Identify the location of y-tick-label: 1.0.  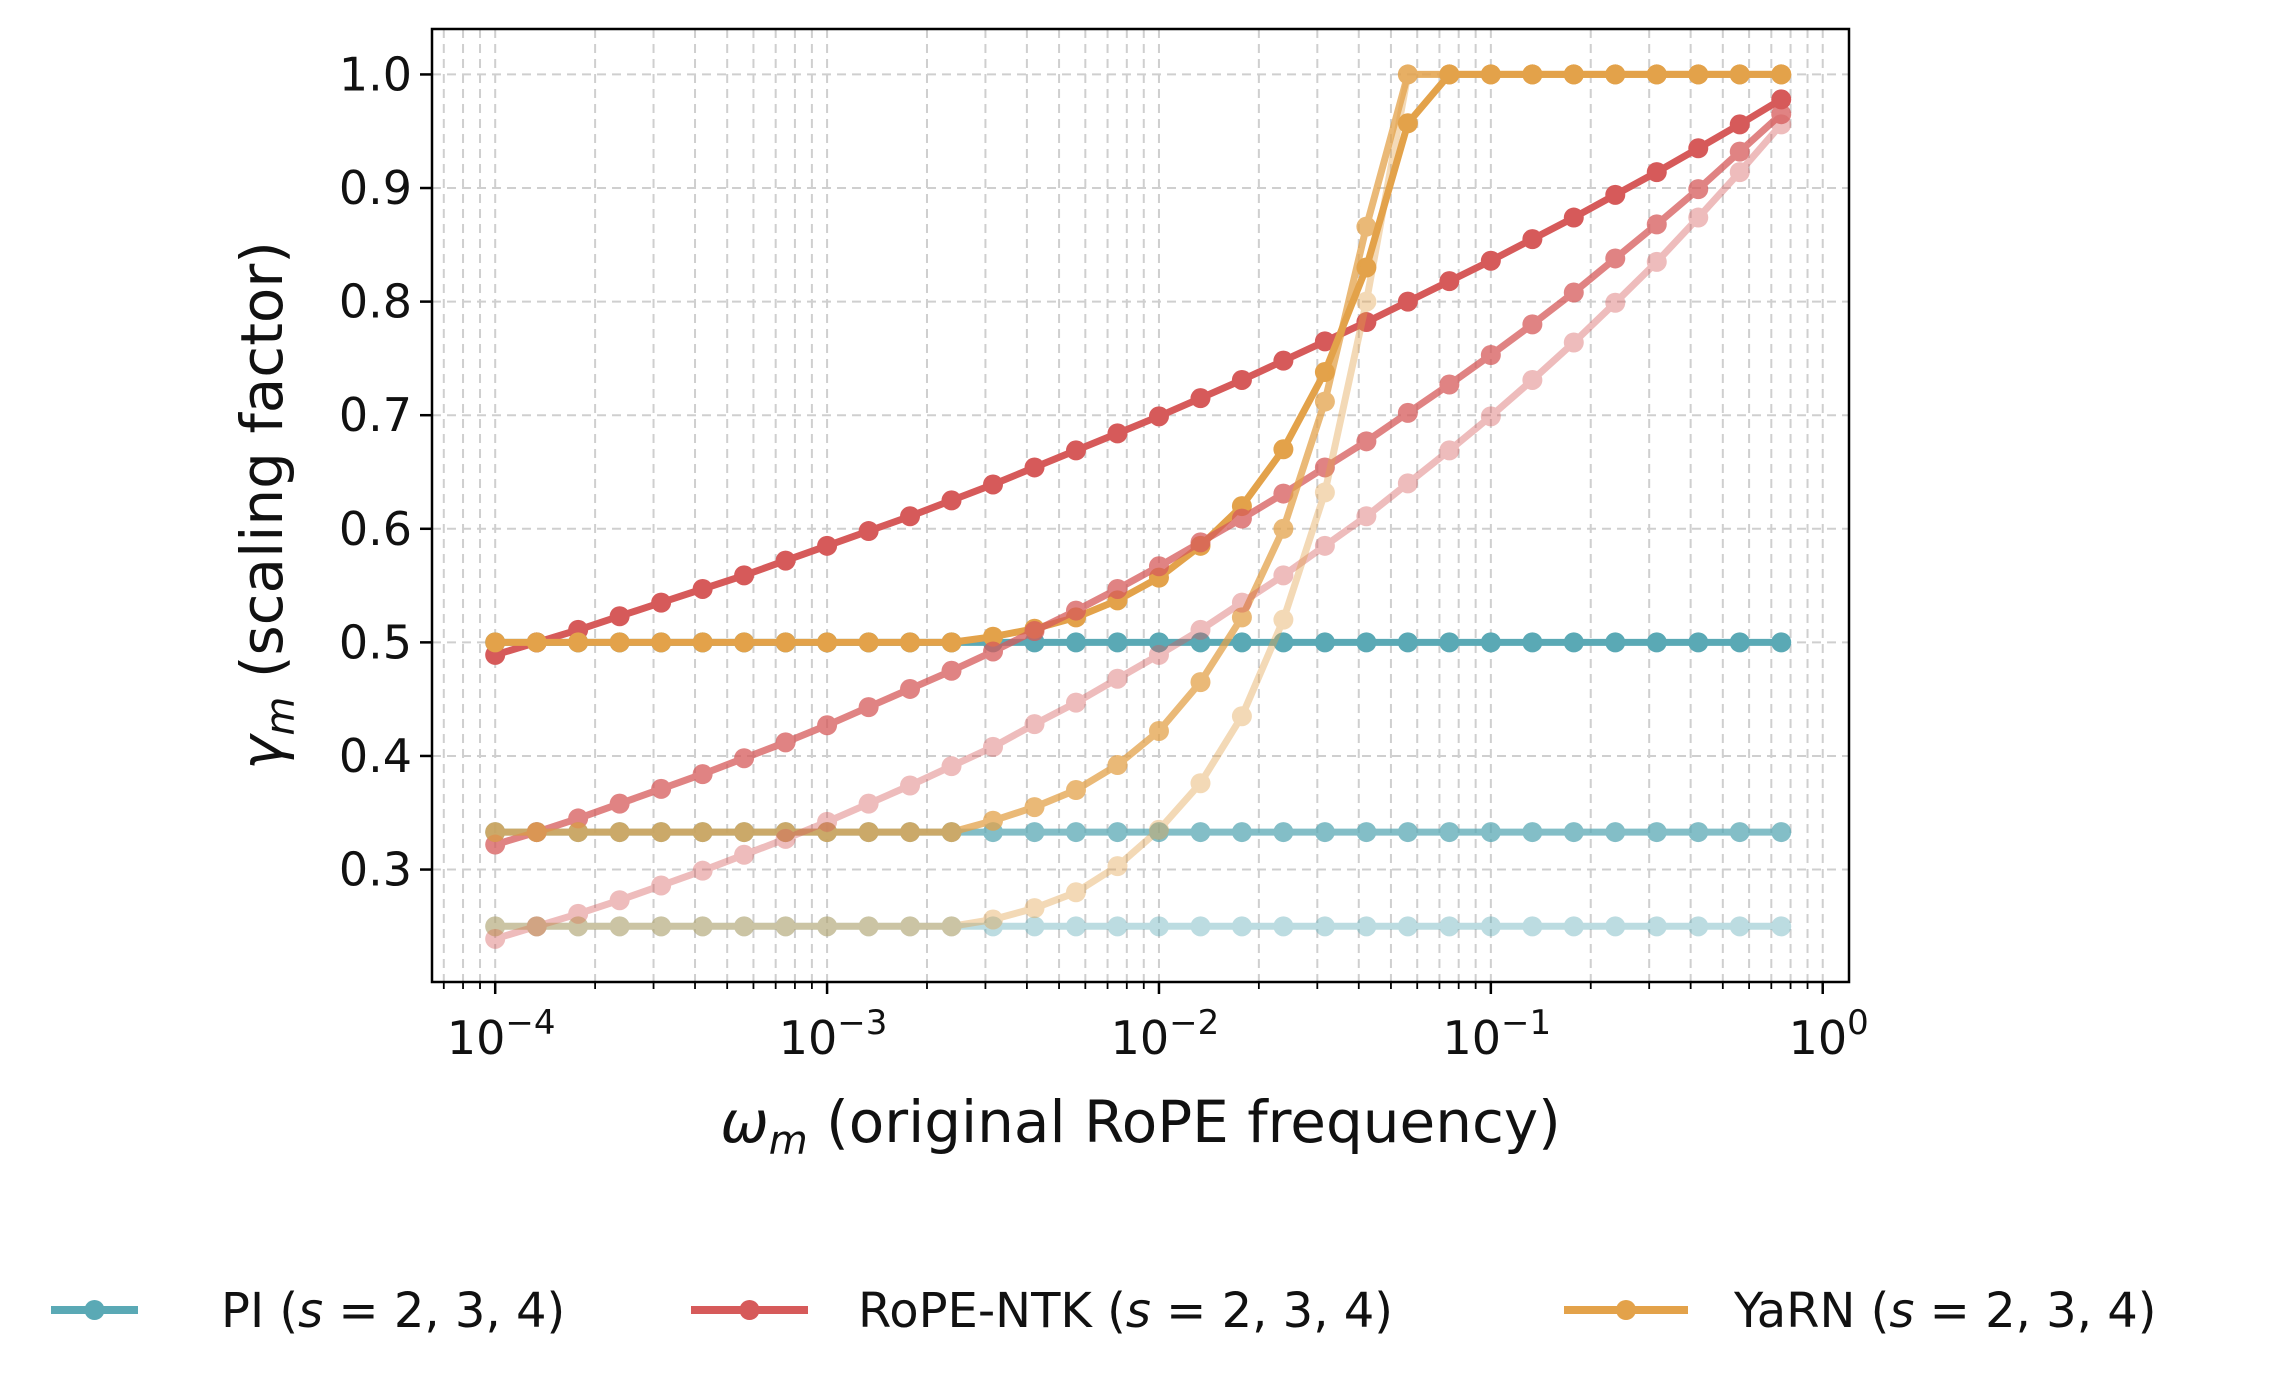
(375, 74).